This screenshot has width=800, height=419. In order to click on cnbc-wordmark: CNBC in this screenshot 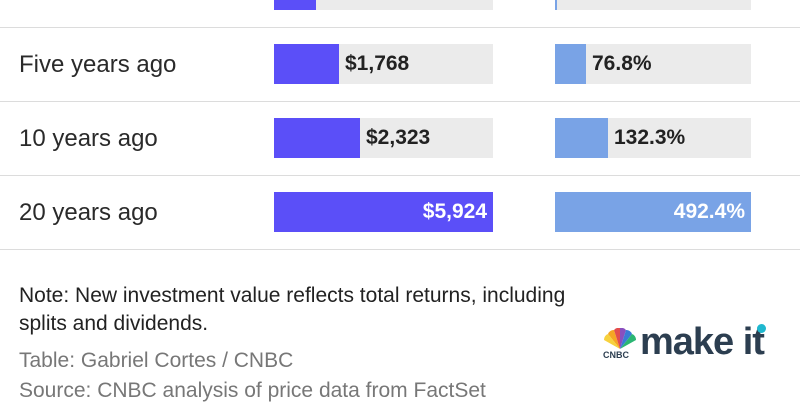, I will do `click(616, 355)`.